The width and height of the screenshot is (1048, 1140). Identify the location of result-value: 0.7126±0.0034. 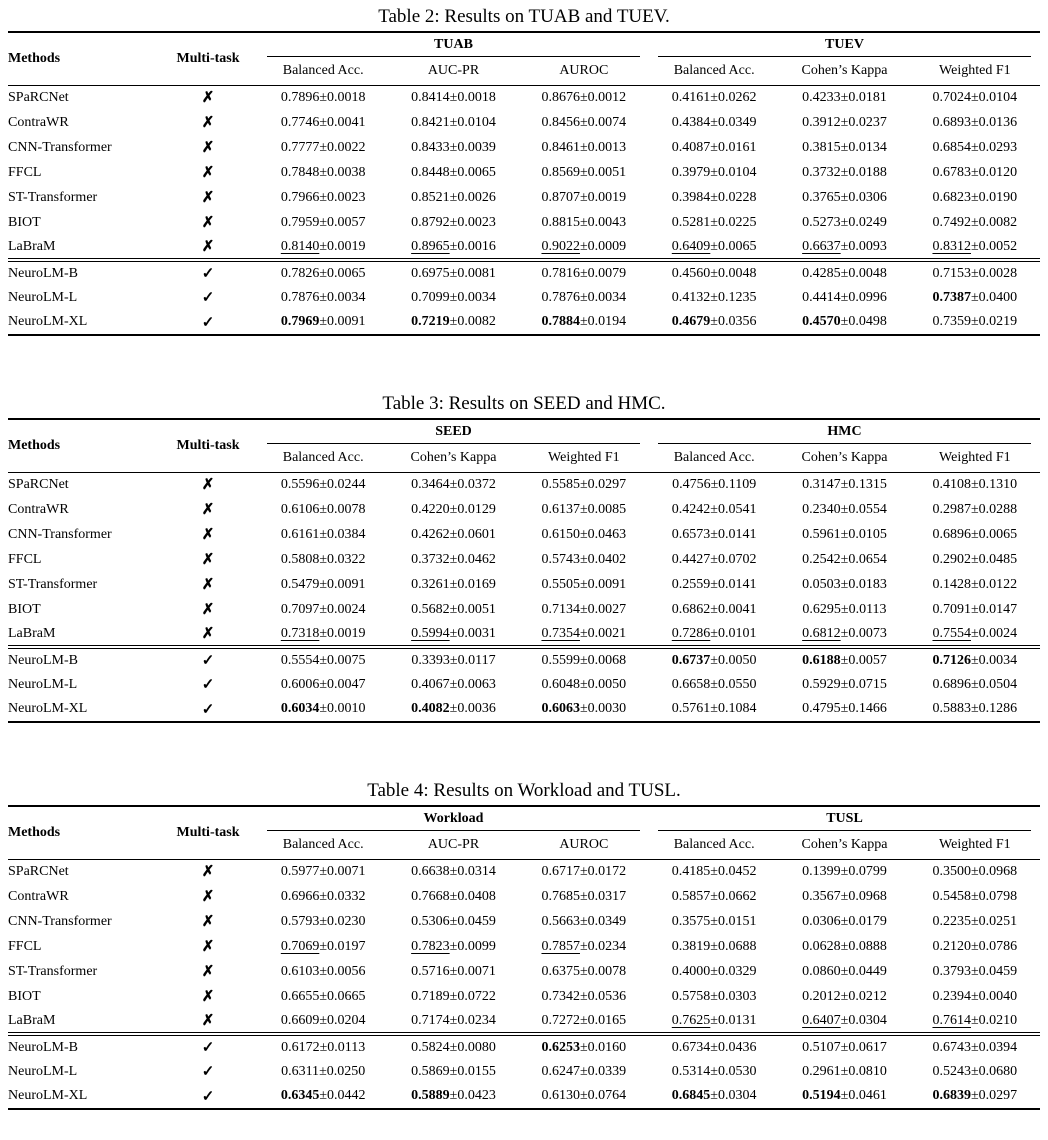
(975, 659).